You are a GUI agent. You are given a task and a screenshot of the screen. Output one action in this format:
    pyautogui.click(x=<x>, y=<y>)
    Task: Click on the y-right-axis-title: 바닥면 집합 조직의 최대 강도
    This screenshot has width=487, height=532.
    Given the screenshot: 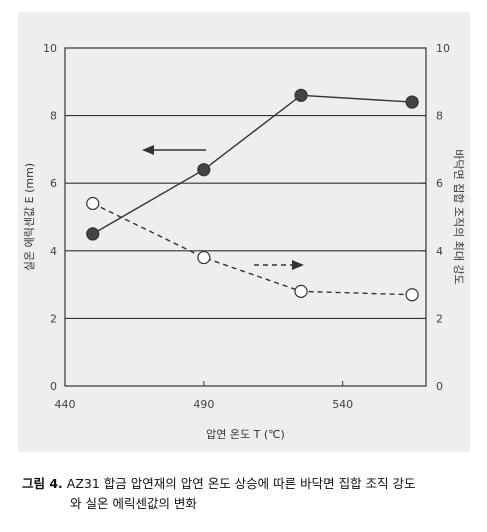 What is the action you would take?
    pyautogui.click(x=458, y=216)
    